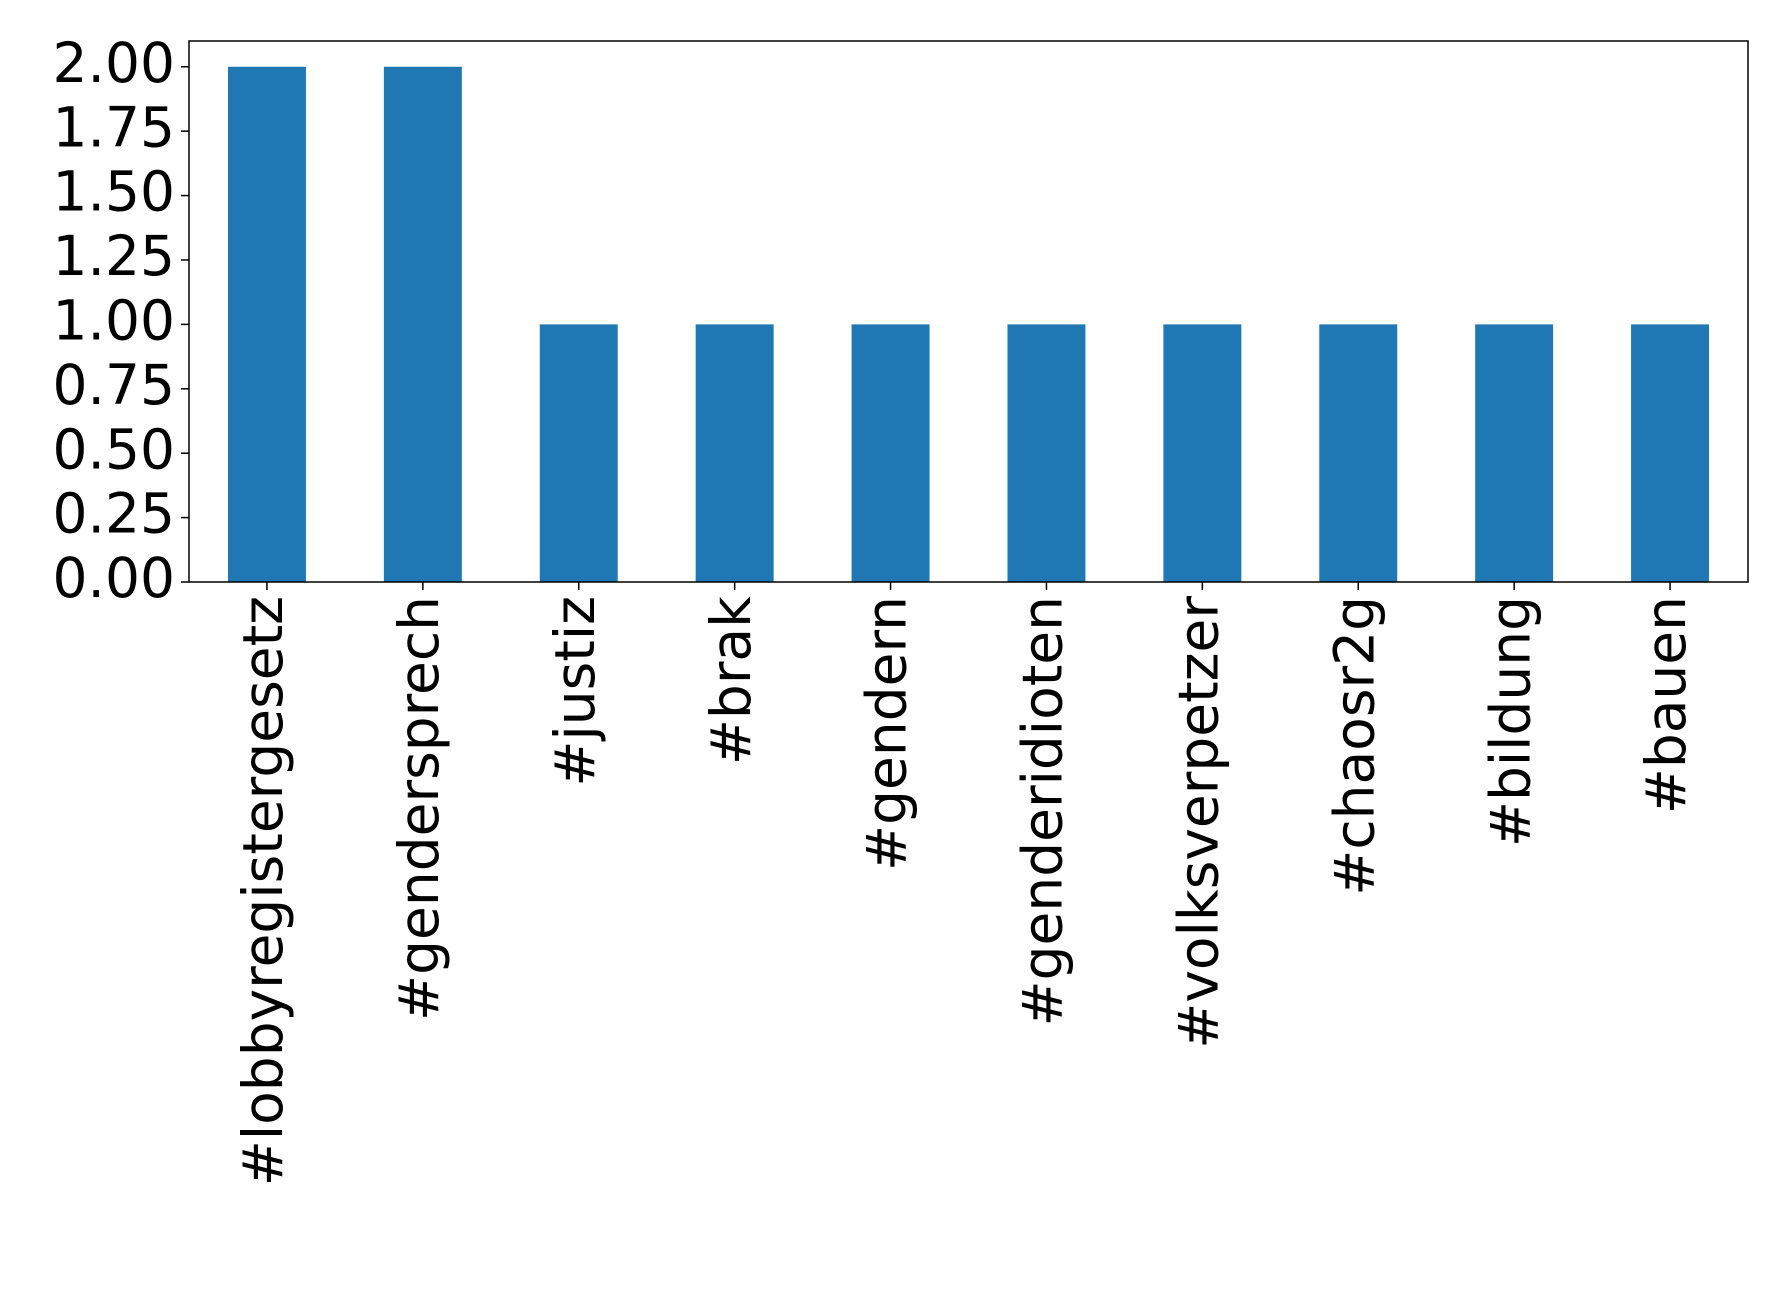  What do you see at coordinates (114, 256) in the screenshot?
I see `y-tick-label: 1.25` at bounding box center [114, 256].